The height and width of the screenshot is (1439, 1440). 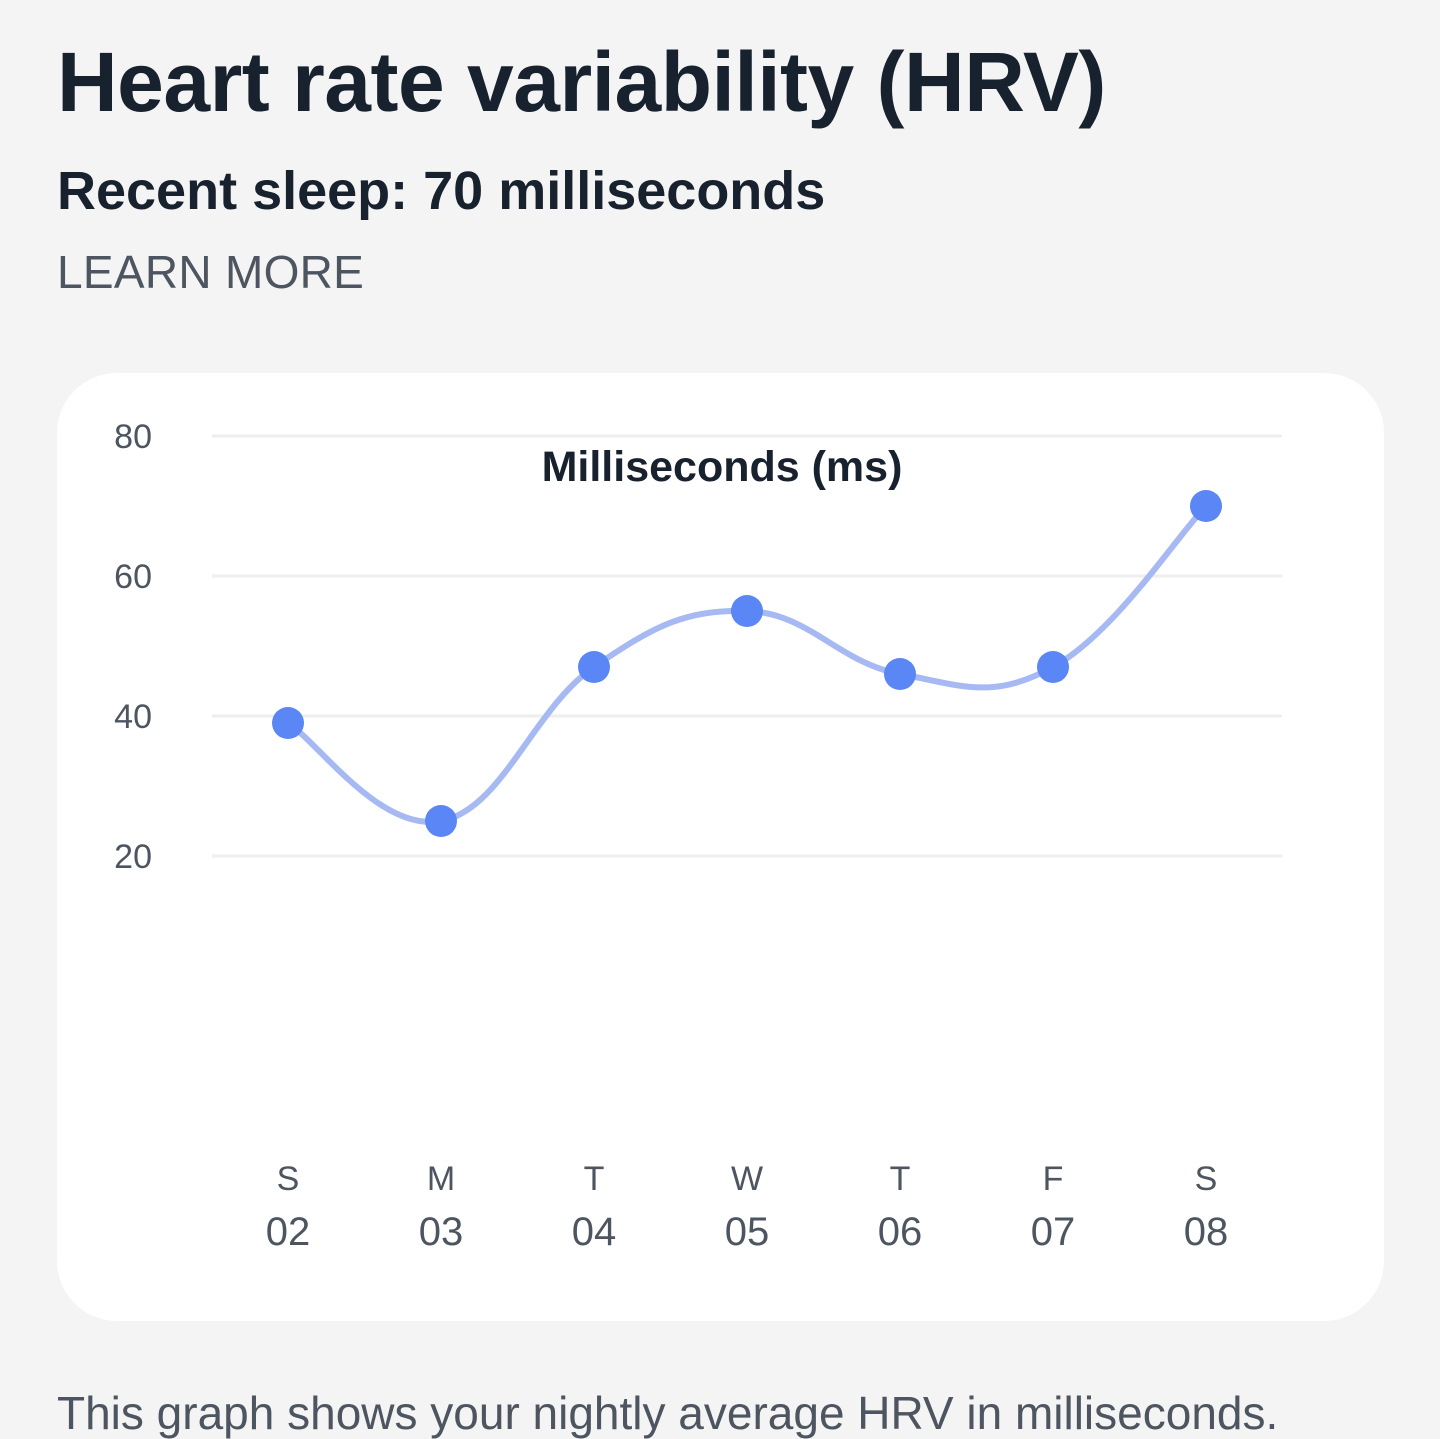 What do you see at coordinates (1053, 1232) in the screenshot?
I see `x-tick-date: 07` at bounding box center [1053, 1232].